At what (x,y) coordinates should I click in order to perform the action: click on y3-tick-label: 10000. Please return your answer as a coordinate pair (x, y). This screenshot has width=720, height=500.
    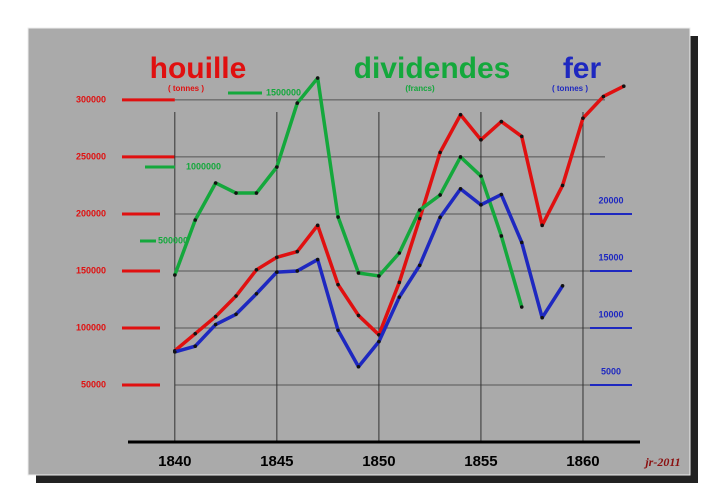
    Looking at the image, I should click on (610, 314).